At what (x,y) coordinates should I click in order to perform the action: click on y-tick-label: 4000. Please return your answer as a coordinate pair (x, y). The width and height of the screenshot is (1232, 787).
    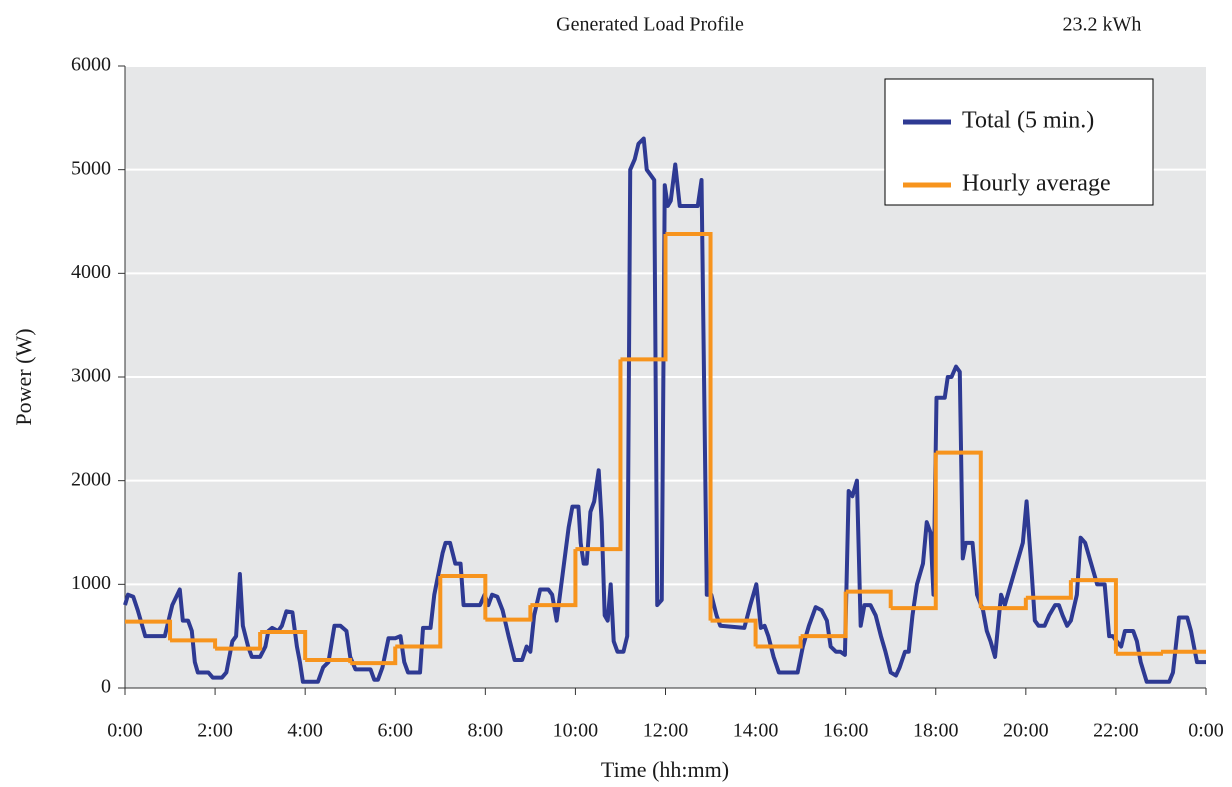
    Looking at the image, I should click on (91, 272).